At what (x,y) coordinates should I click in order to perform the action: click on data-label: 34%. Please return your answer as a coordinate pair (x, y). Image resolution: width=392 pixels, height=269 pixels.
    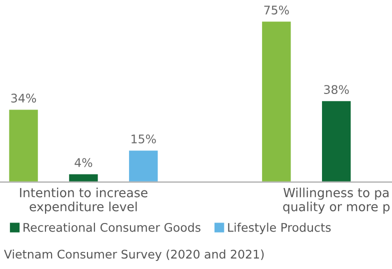
    Looking at the image, I should click on (23, 98).